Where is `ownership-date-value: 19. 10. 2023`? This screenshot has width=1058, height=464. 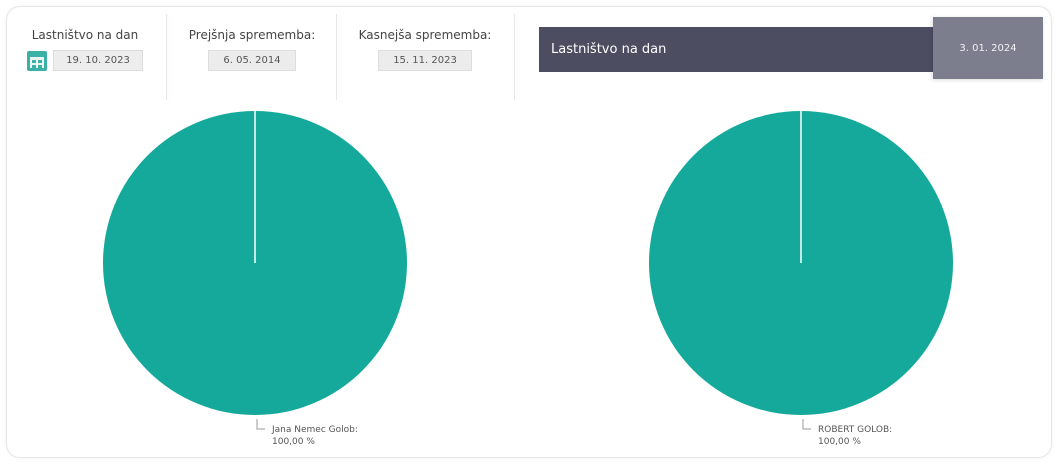
ownership-date-value: 19. 10. 2023 is located at coordinates (98, 60).